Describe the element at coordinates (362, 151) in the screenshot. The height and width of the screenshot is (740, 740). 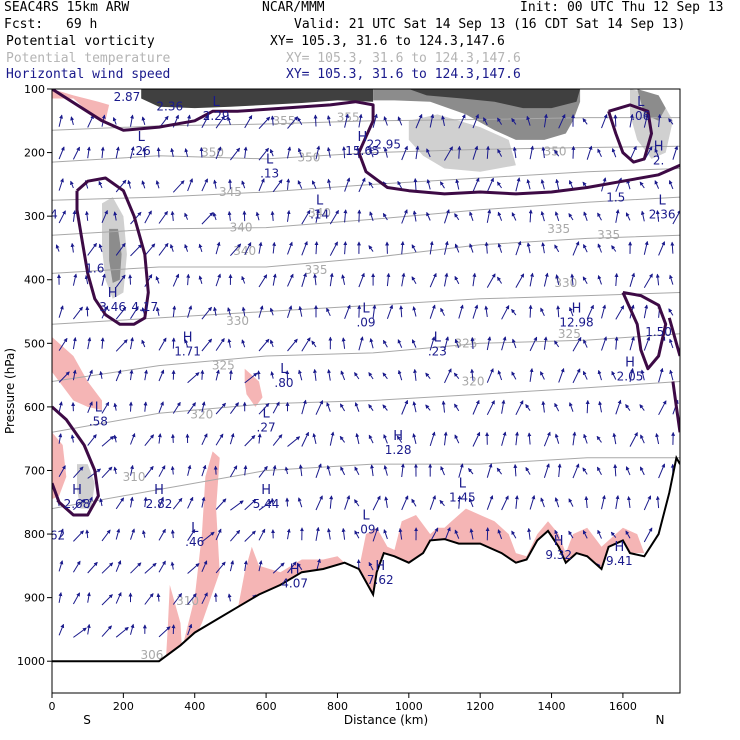
I see `hl-value: 15.65` at that location.